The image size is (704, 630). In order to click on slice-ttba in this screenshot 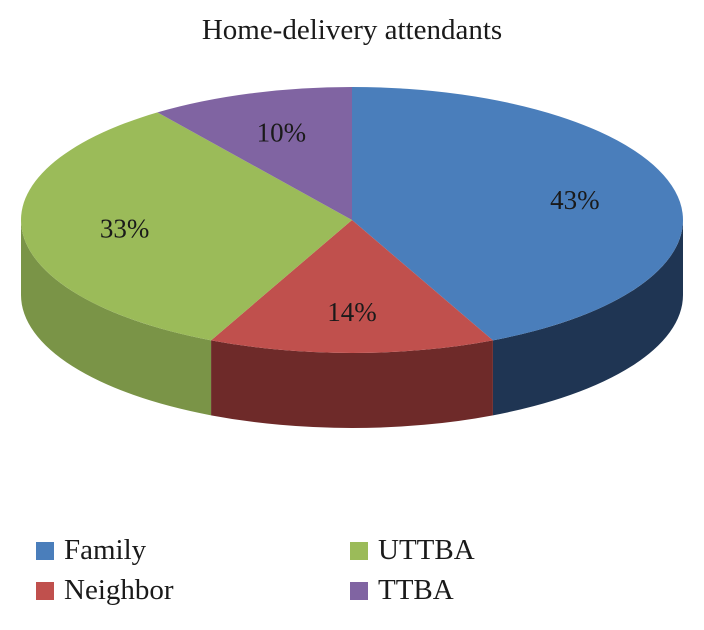, I will do `click(254, 153)`.